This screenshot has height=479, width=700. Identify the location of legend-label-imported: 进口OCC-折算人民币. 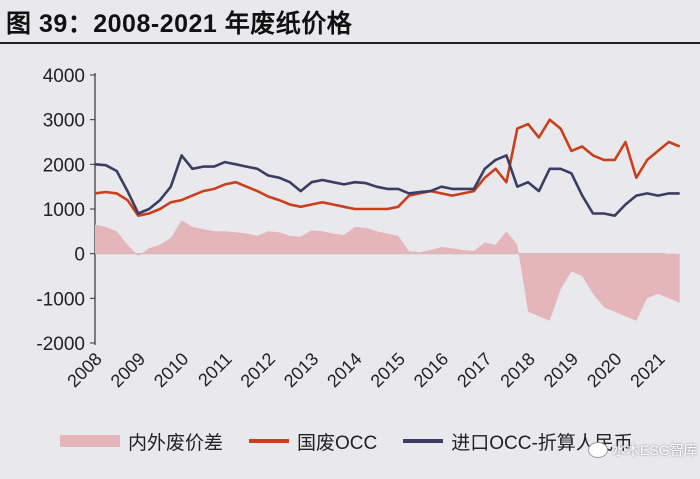
(542, 443).